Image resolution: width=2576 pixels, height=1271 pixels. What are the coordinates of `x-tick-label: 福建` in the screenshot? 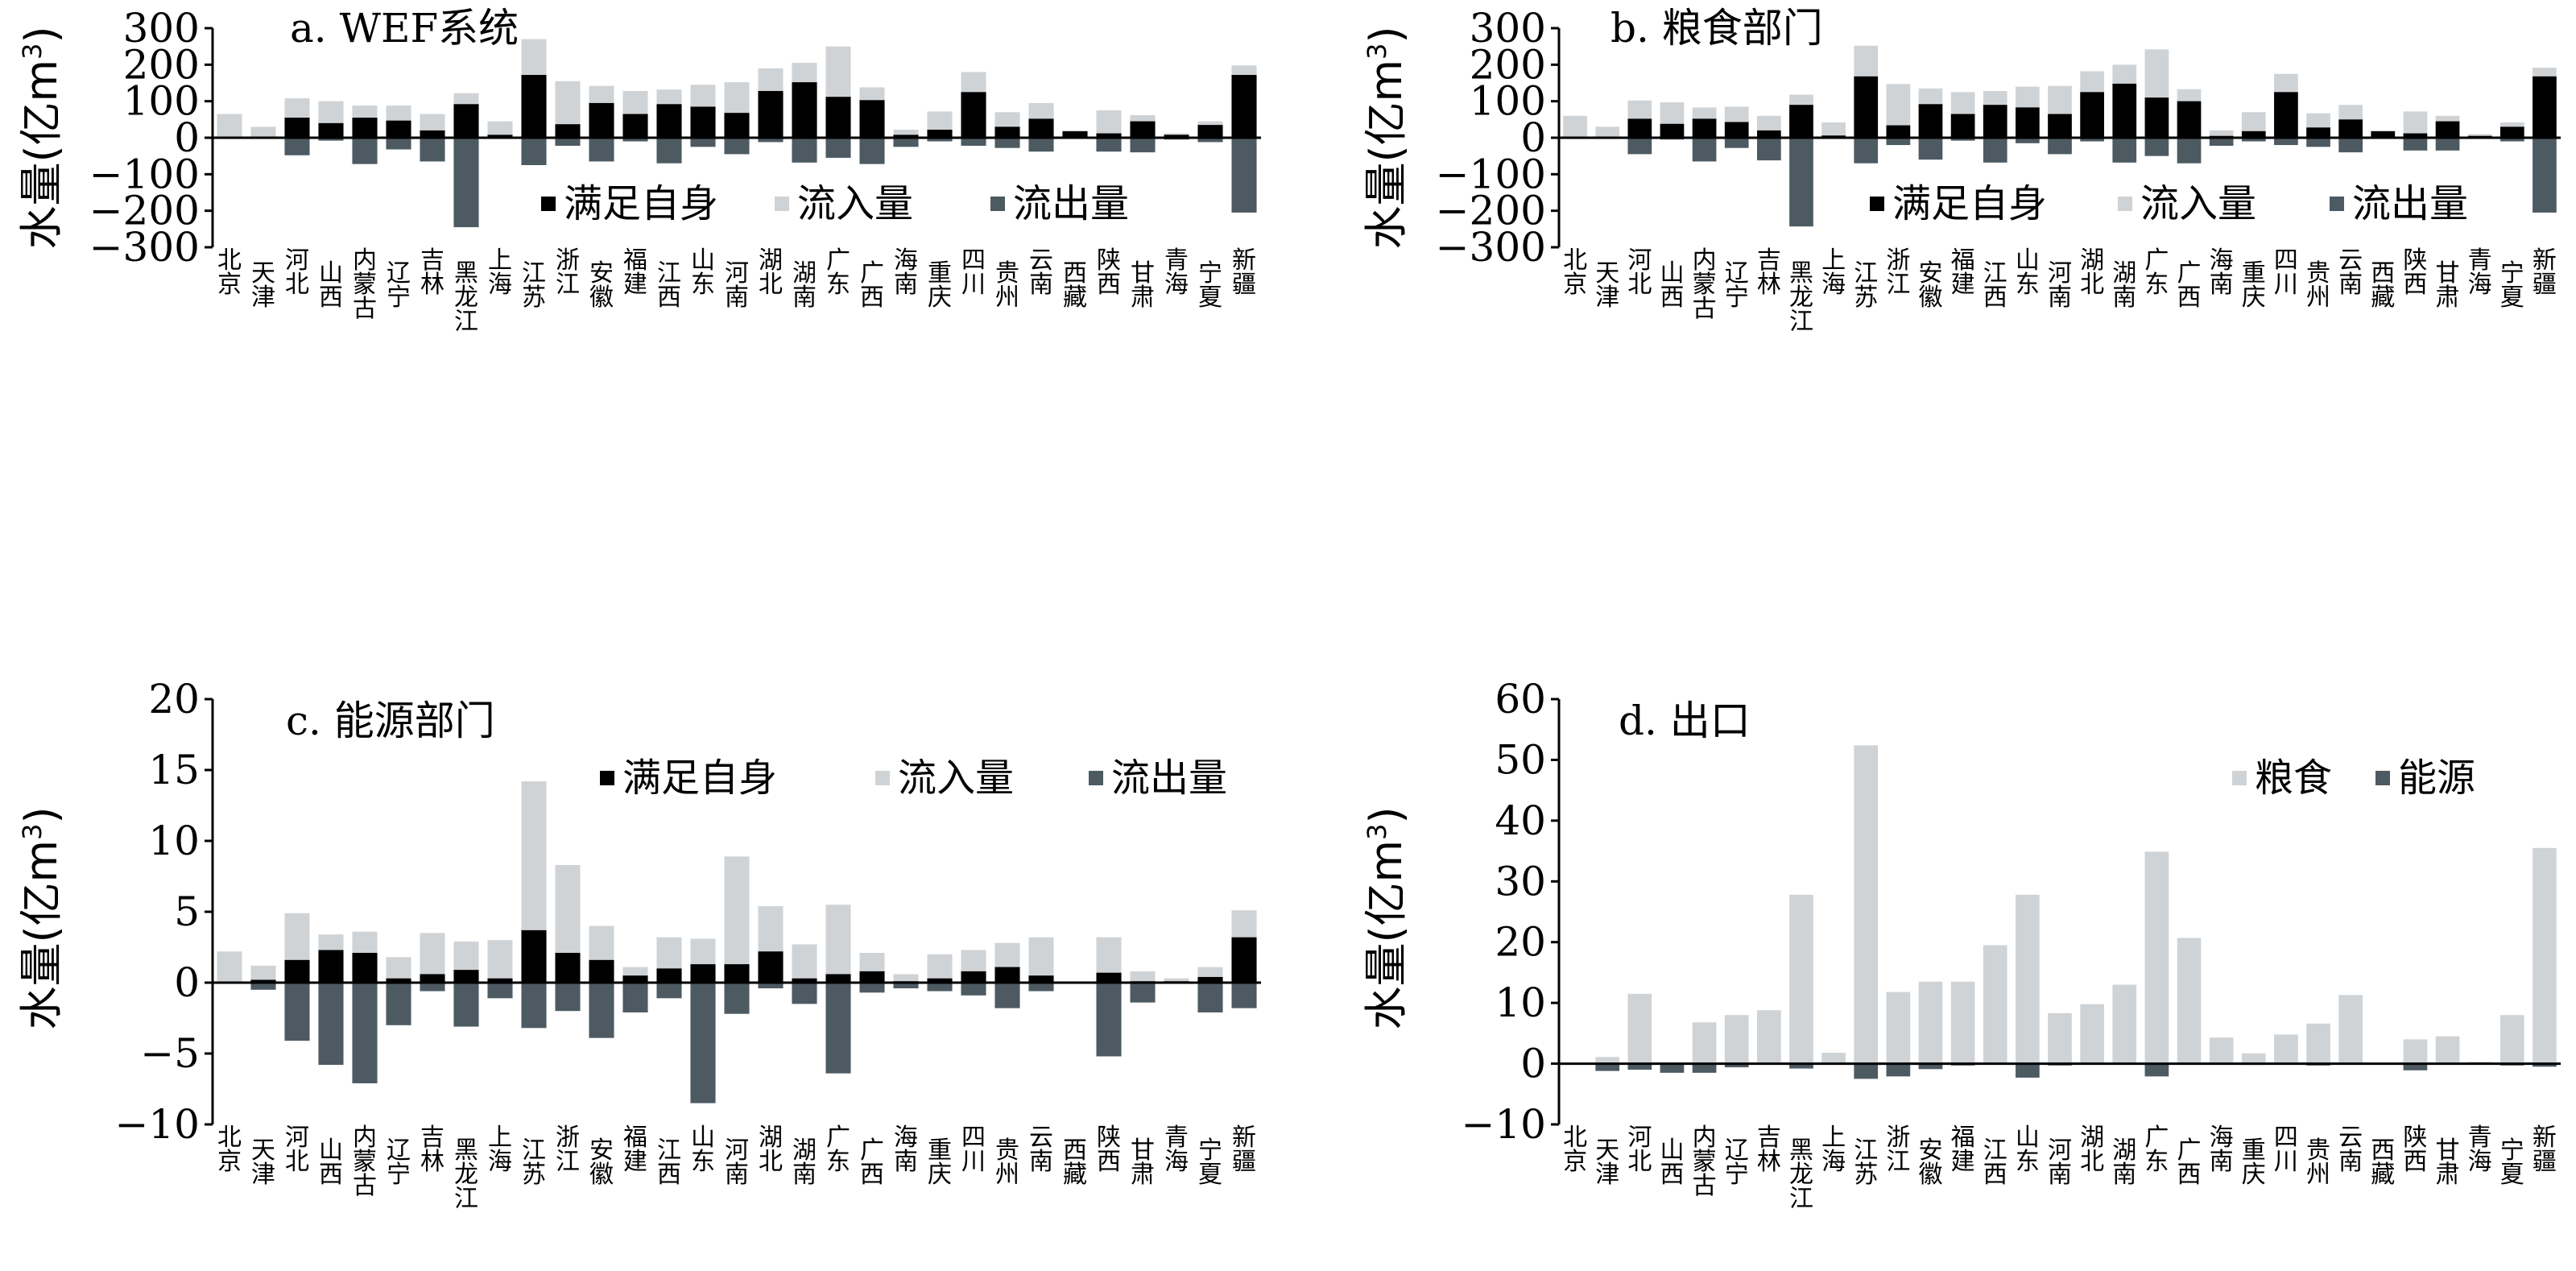 It's located at (635, 272).